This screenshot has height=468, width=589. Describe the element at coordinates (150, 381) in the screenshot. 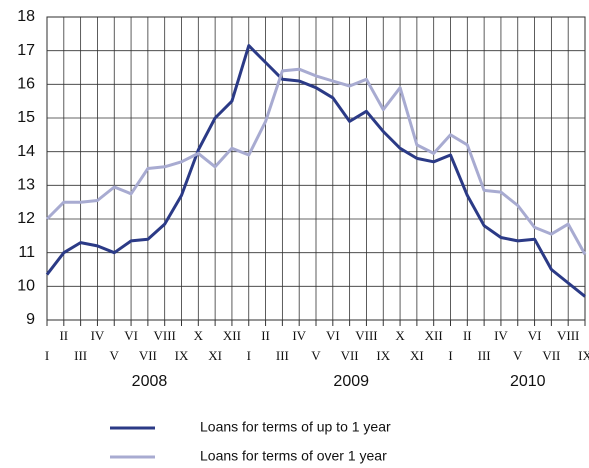

I see `year-label: 2008` at that location.